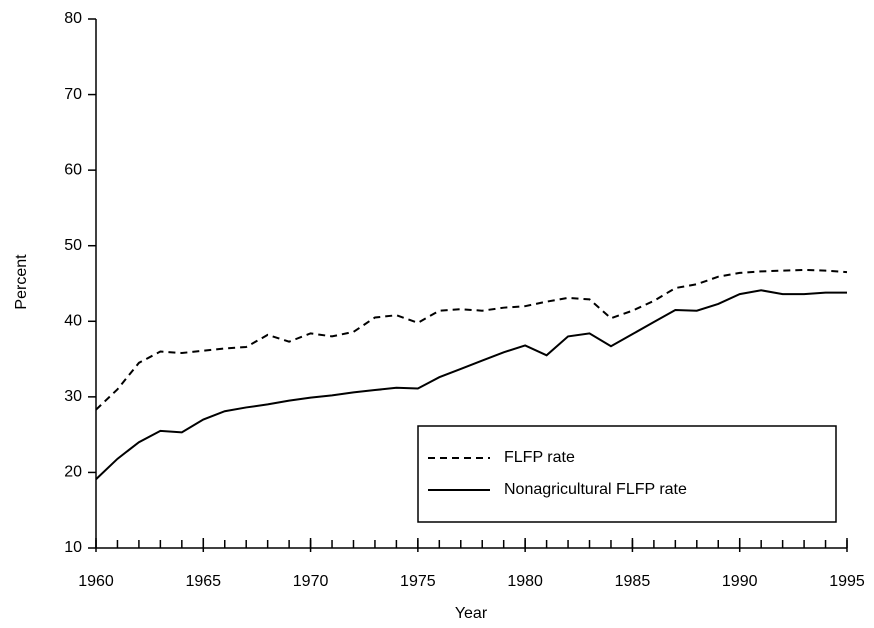  What do you see at coordinates (73, 396) in the screenshot?
I see `y-tick-label: 30` at bounding box center [73, 396].